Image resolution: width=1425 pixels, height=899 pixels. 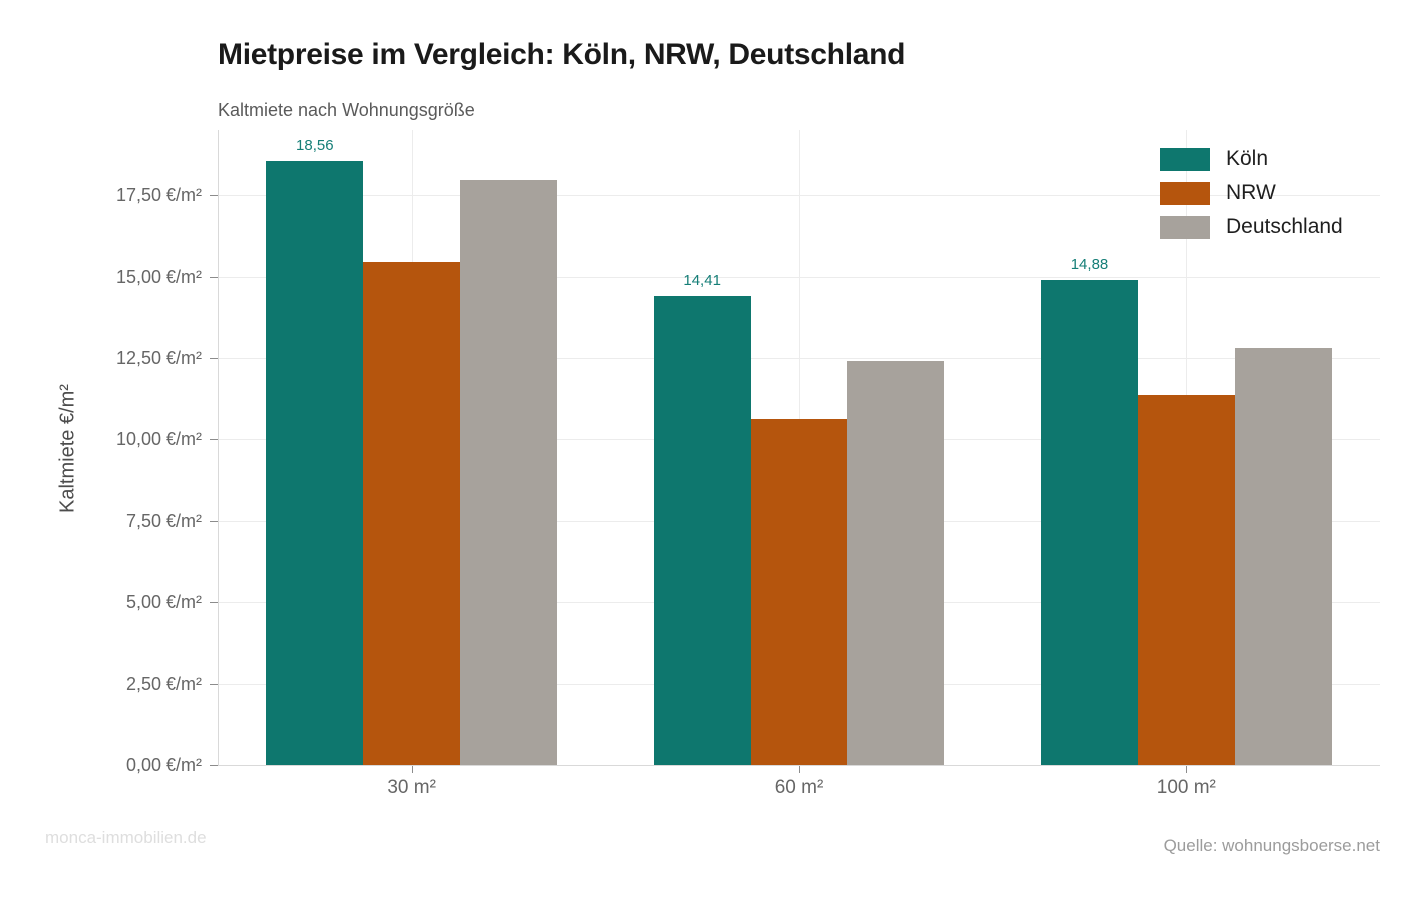 I want to click on x-axis-line, so click(x=799, y=765).